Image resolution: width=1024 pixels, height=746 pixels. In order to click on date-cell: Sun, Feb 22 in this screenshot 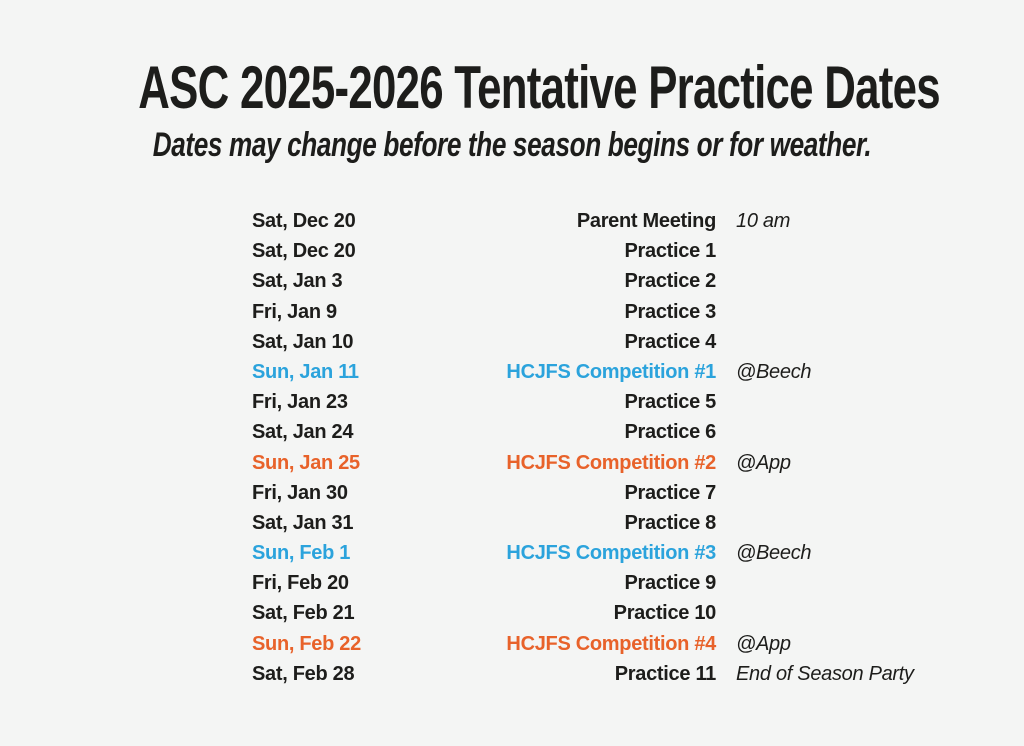, I will do `click(306, 643)`.